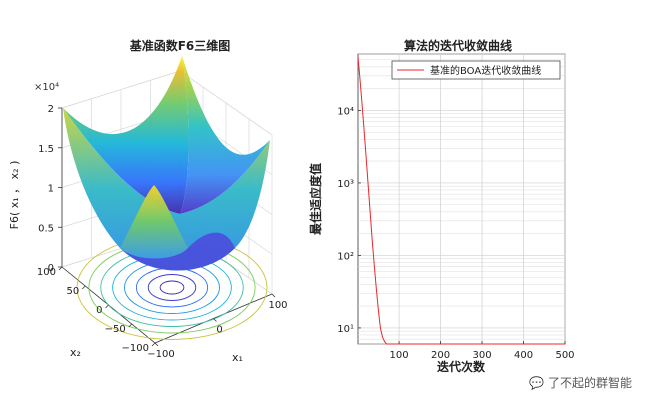  I want to click on floor-front-edge, so click(167, 305).